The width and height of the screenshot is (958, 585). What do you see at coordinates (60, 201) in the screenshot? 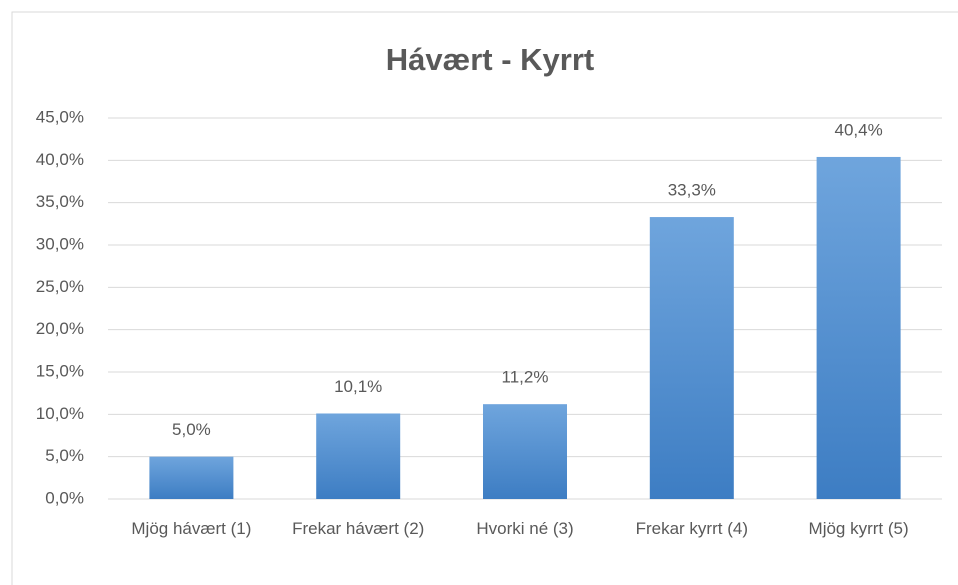
I see `y-tick-label: 35,0%` at bounding box center [60, 201].